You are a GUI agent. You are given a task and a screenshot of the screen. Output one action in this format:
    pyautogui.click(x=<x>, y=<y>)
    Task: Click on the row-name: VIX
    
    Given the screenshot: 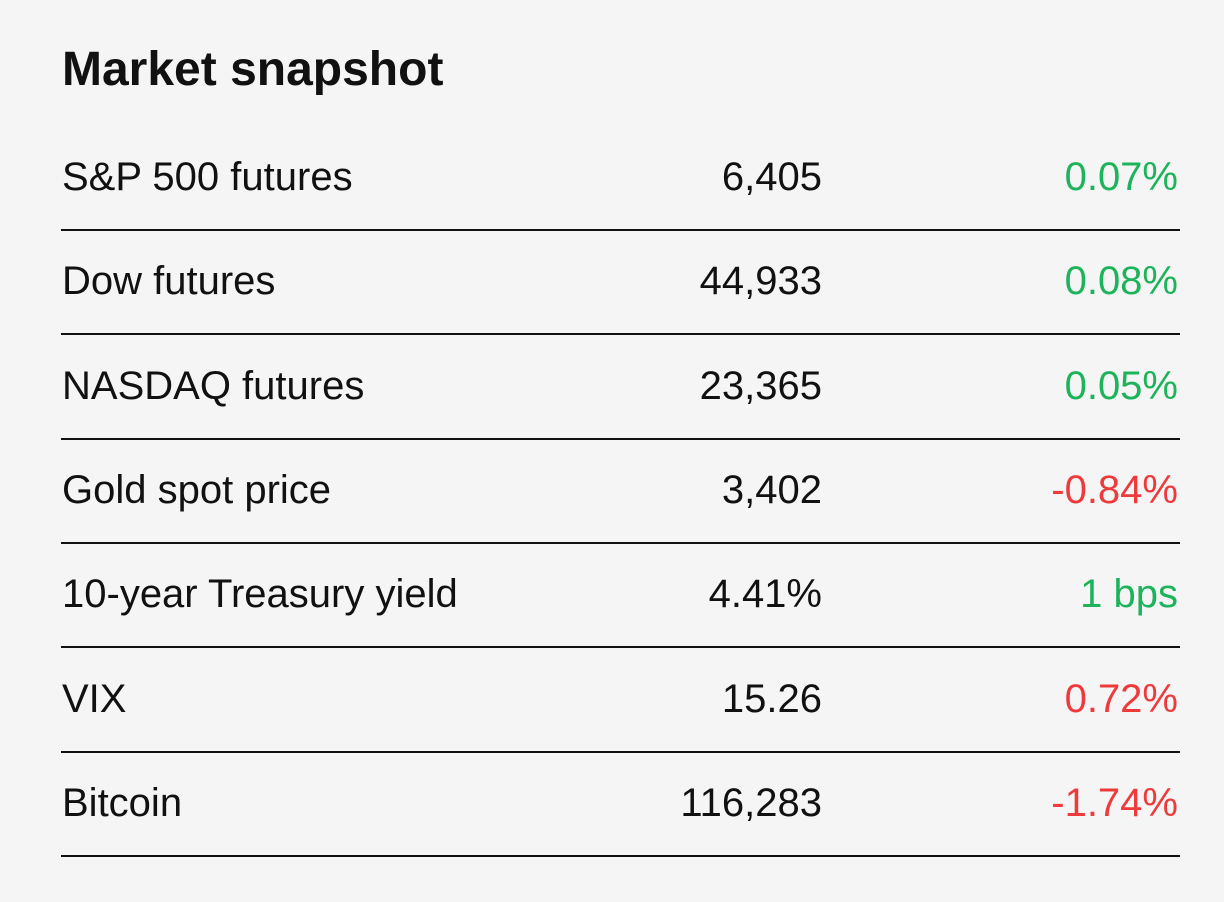 What is the action you would take?
    pyautogui.click(x=94, y=698)
    